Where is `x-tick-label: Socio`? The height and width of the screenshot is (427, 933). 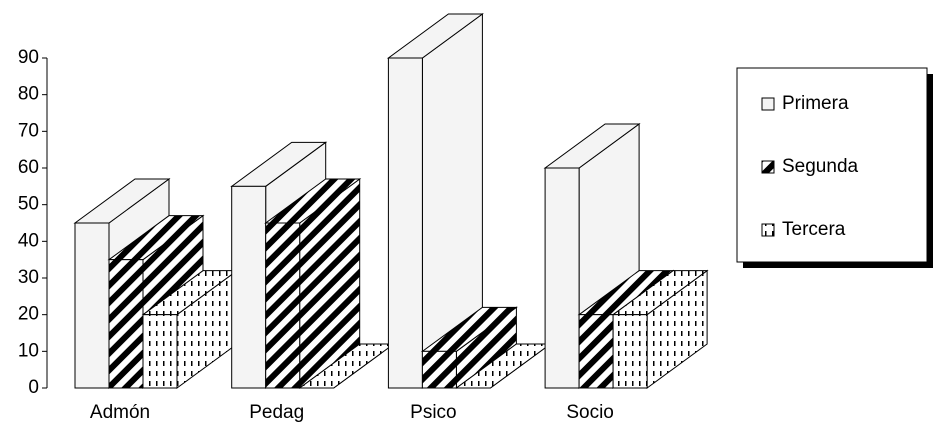 x-tick-label: Socio is located at coordinates (590, 412).